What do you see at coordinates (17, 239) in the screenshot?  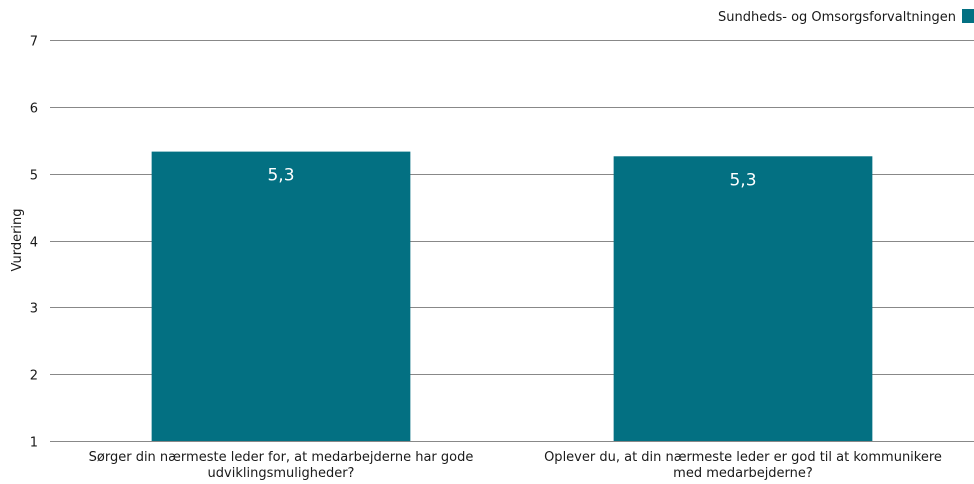 I see `y-axis-title: Vurdering` at bounding box center [17, 239].